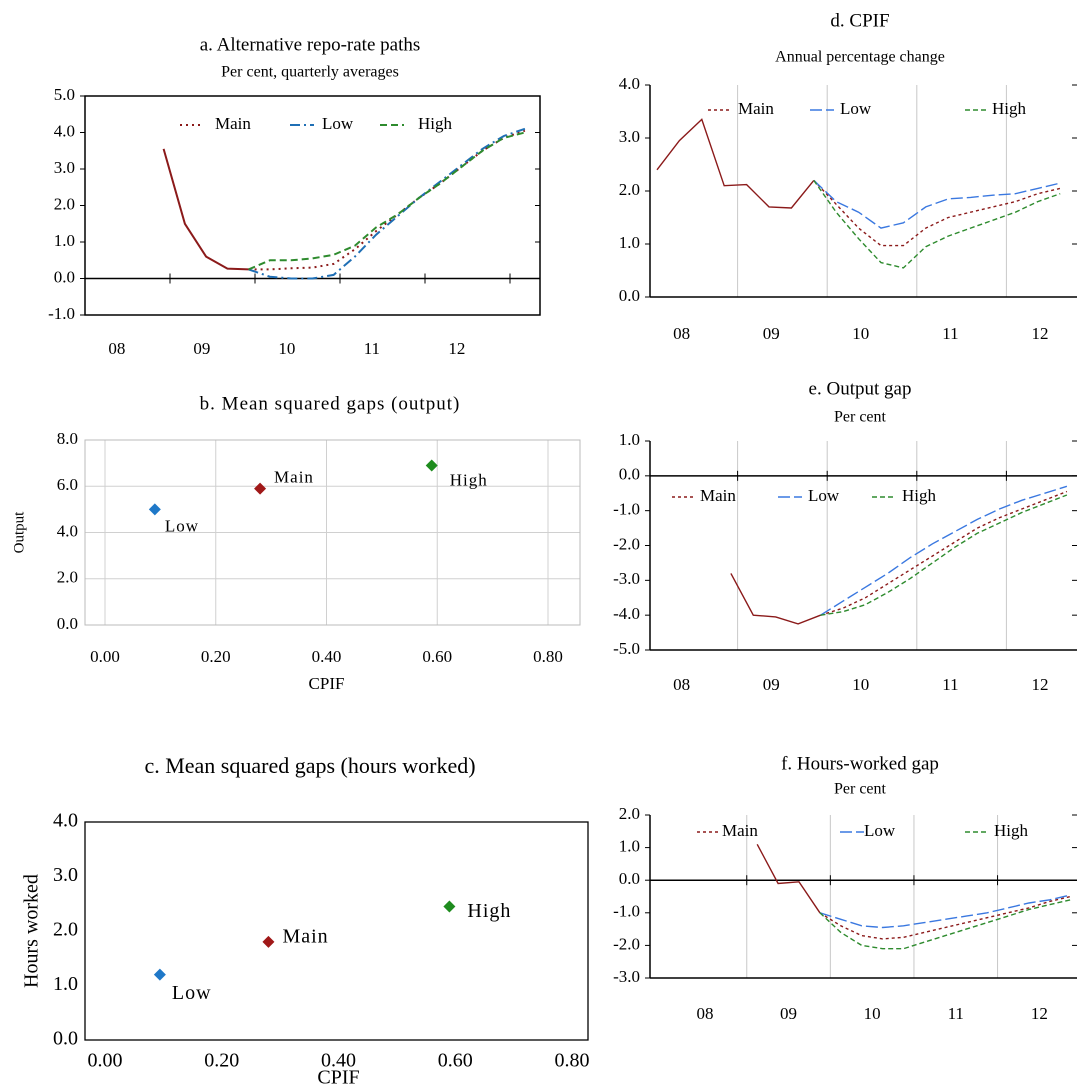 This screenshot has width=1077, height=1086. Describe the element at coordinates (309, 765) in the screenshot. I see `panel-title: c. Mean squared gaps (hours worked)` at that location.